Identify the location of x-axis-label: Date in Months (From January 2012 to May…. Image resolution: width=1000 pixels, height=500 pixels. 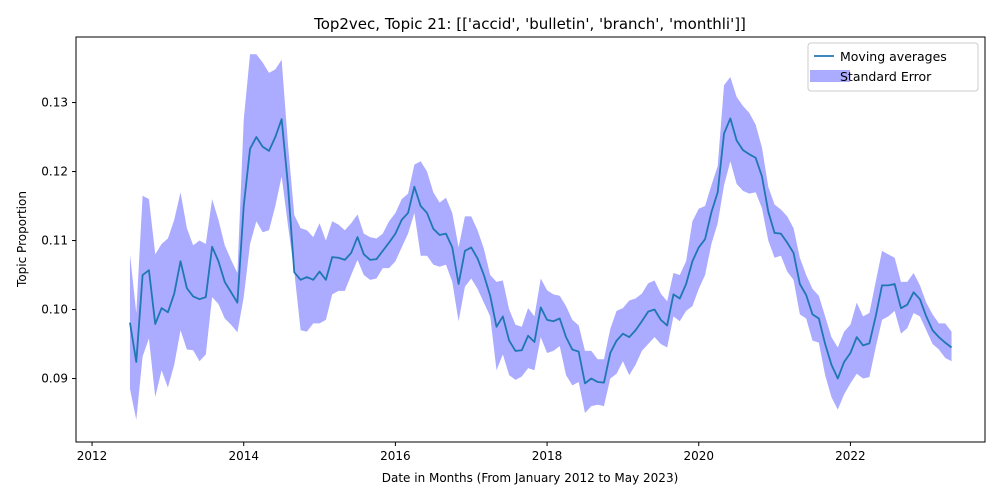
(530, 478).